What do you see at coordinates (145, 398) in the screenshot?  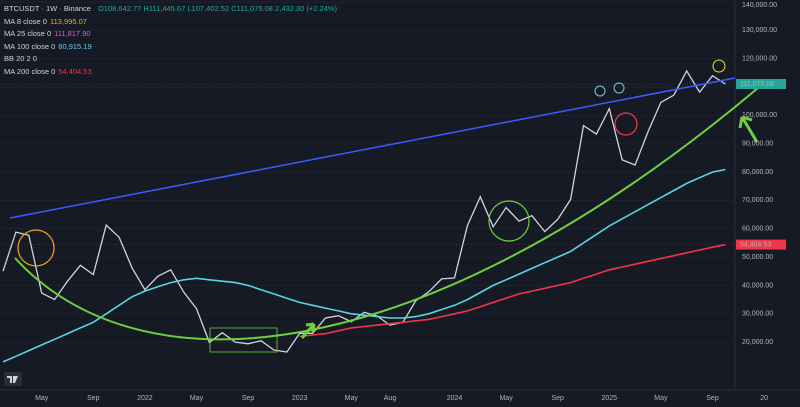 I see `x-tick-label: 2022` at bounding box center [145, 398].